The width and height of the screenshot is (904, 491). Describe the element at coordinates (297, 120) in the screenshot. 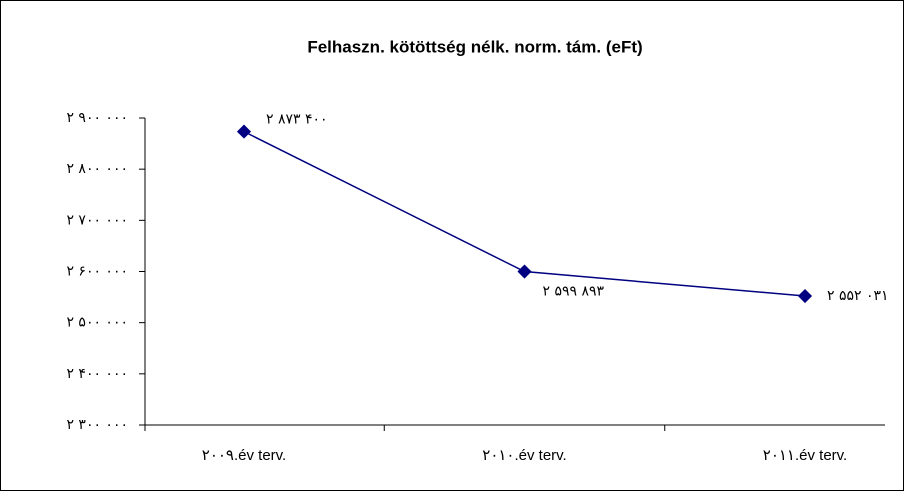

I see `data-label: ۲ ۸۷۳ ۴۰۰` at that location.